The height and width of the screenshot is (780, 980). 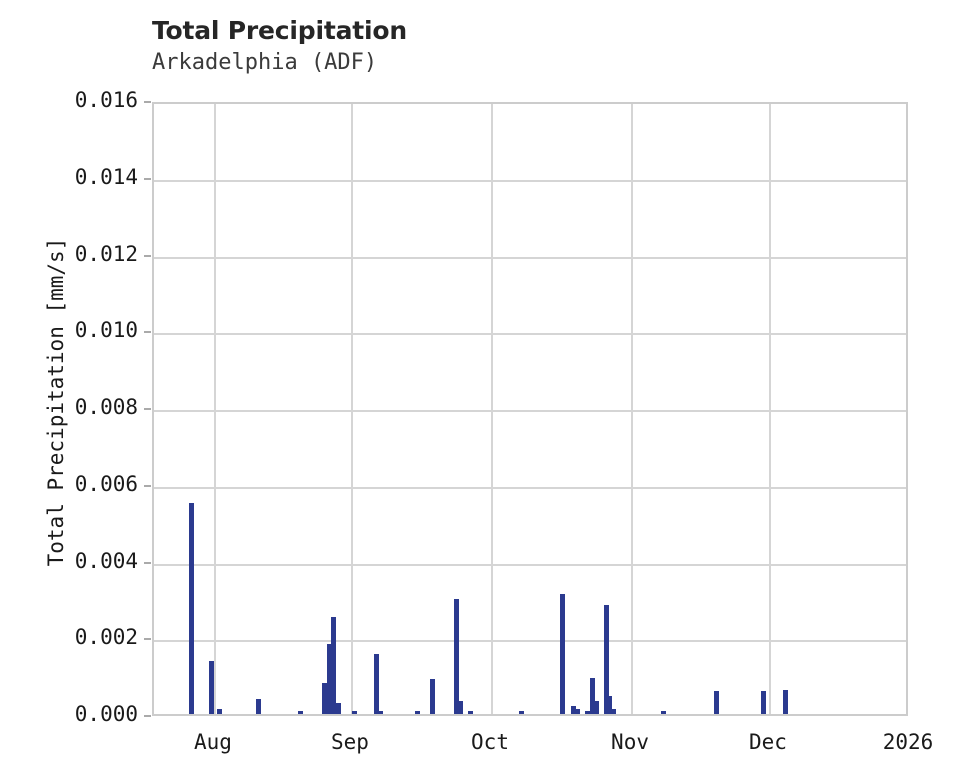 What do you see at coordinates (350, 742) in the screenshot?
I see `x-axis-tick-label: Sep` at bounding box center [350, 742].